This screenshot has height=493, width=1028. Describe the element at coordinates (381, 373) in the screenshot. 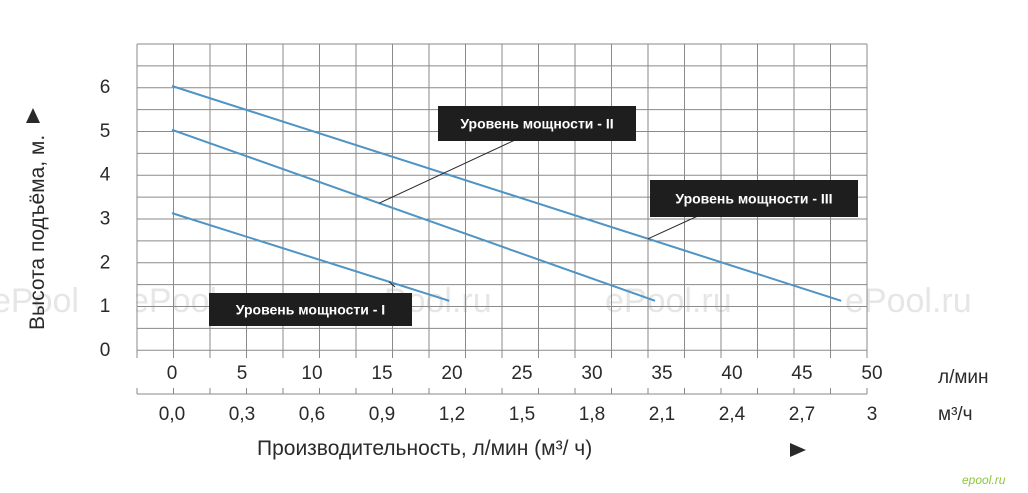

I see `x-tick-label: 15` at that location.